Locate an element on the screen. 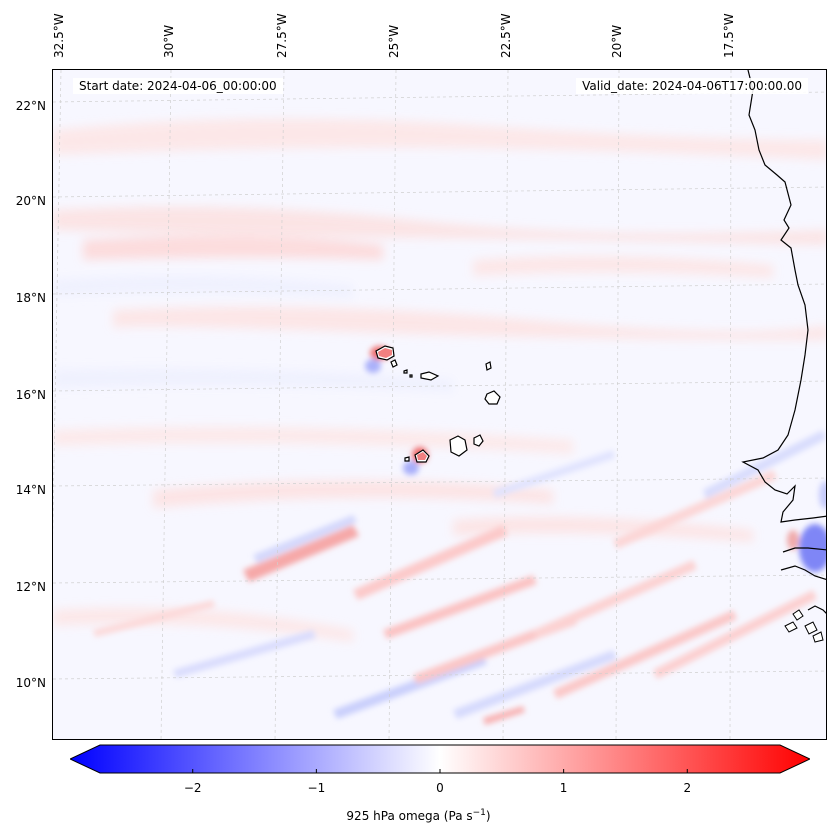 This screenshot has height=839, width=837. colorbar-gradient is located at coordinates (440, 759).